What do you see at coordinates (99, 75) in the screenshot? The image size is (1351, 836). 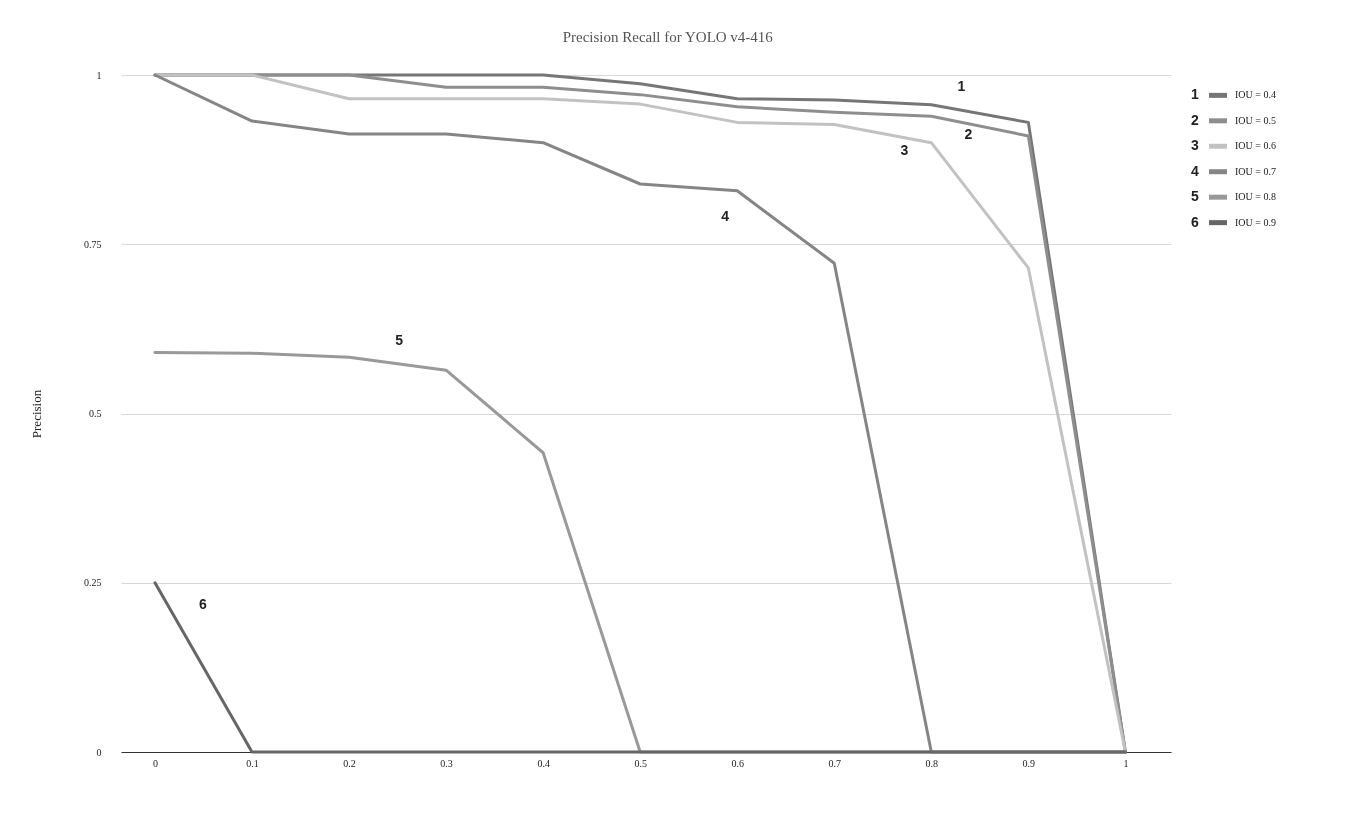 I see `y-tick-label: 1` at bounding box center [99, 75].